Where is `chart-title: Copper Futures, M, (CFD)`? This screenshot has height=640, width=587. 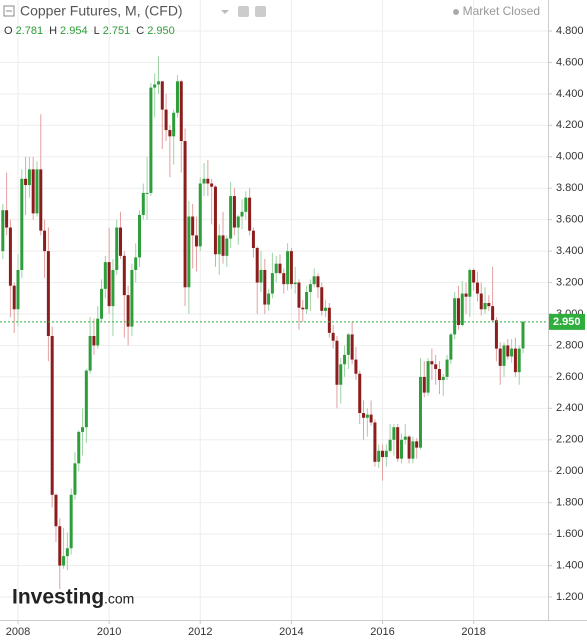
chart-title: Copper Futures, M, (CFD) is located at coordinates (101, 11).